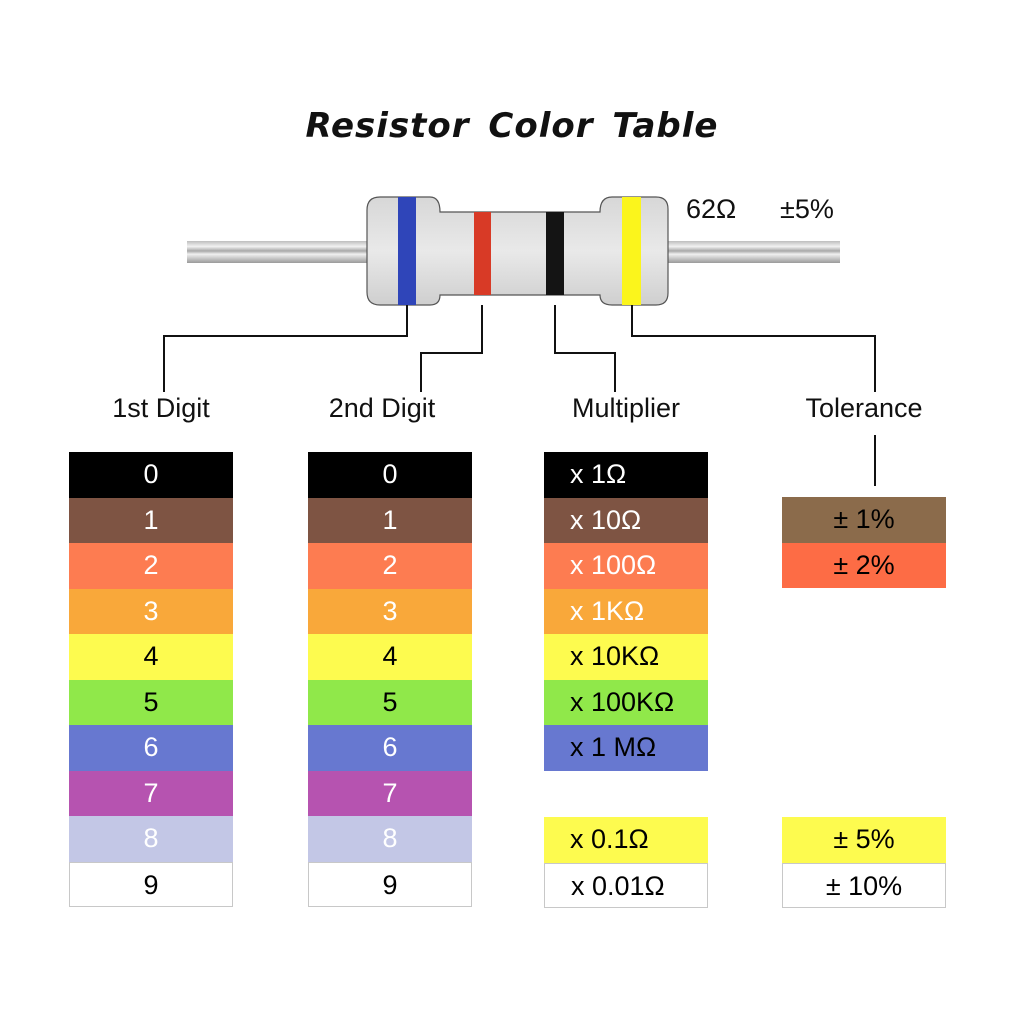 Image resolution: width=1024 pixels, height=1024 pixels. I want to click on right-lead, so click(752, 252).